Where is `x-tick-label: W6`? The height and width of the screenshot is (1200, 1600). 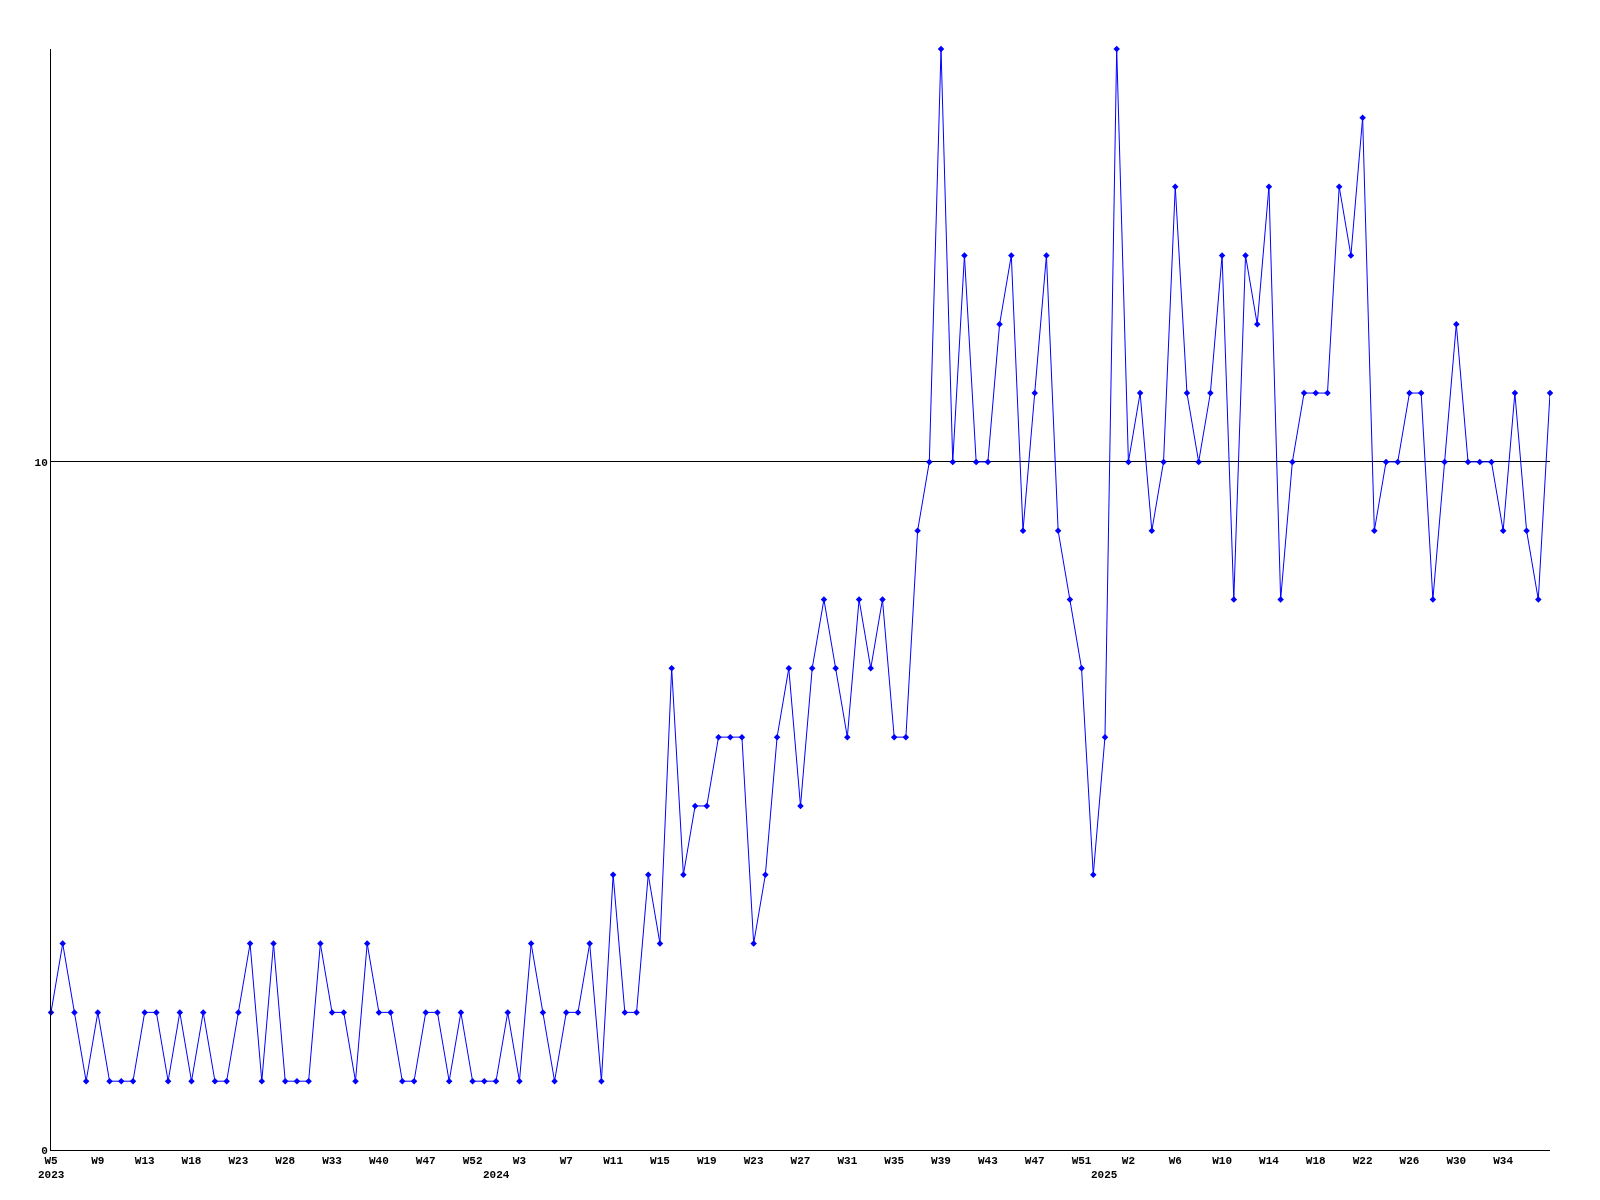 x-tick-label: W6 is located at coordinates (1175, 1161).